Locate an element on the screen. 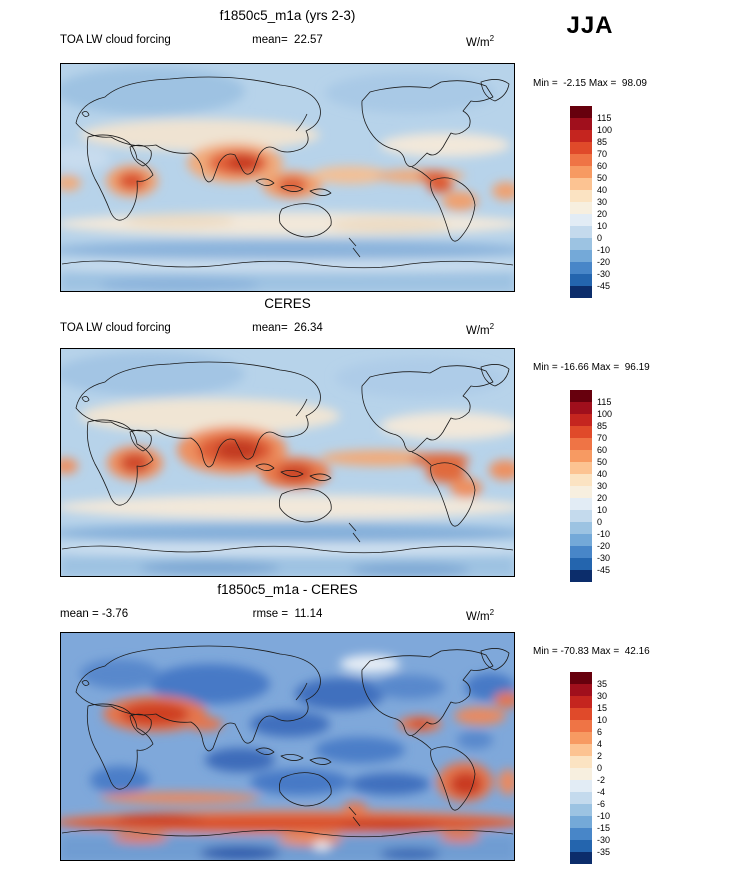  season-label: JJA is located at coordinates (590, 25).